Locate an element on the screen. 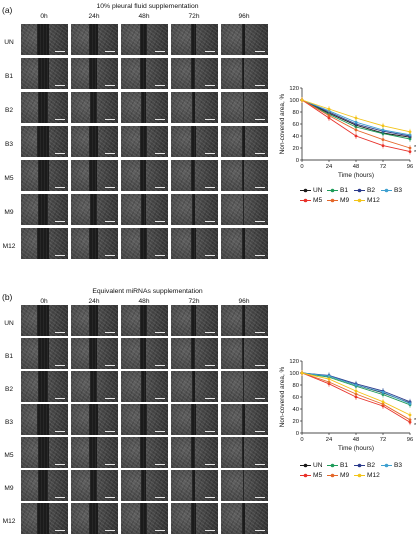  legend-label: B2 is located at coordinates (371, 465).